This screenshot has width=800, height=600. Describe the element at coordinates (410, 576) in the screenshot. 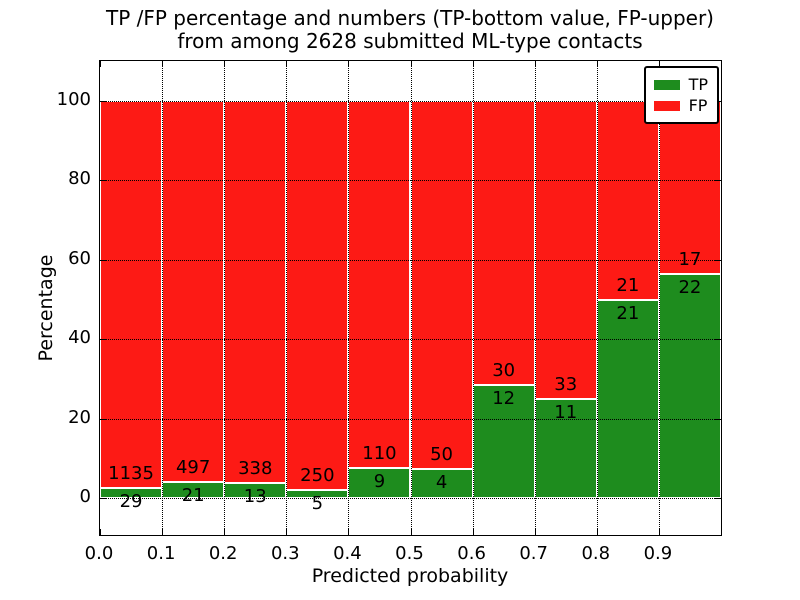

I see `x-axis-label: Predicted probability` at that location.